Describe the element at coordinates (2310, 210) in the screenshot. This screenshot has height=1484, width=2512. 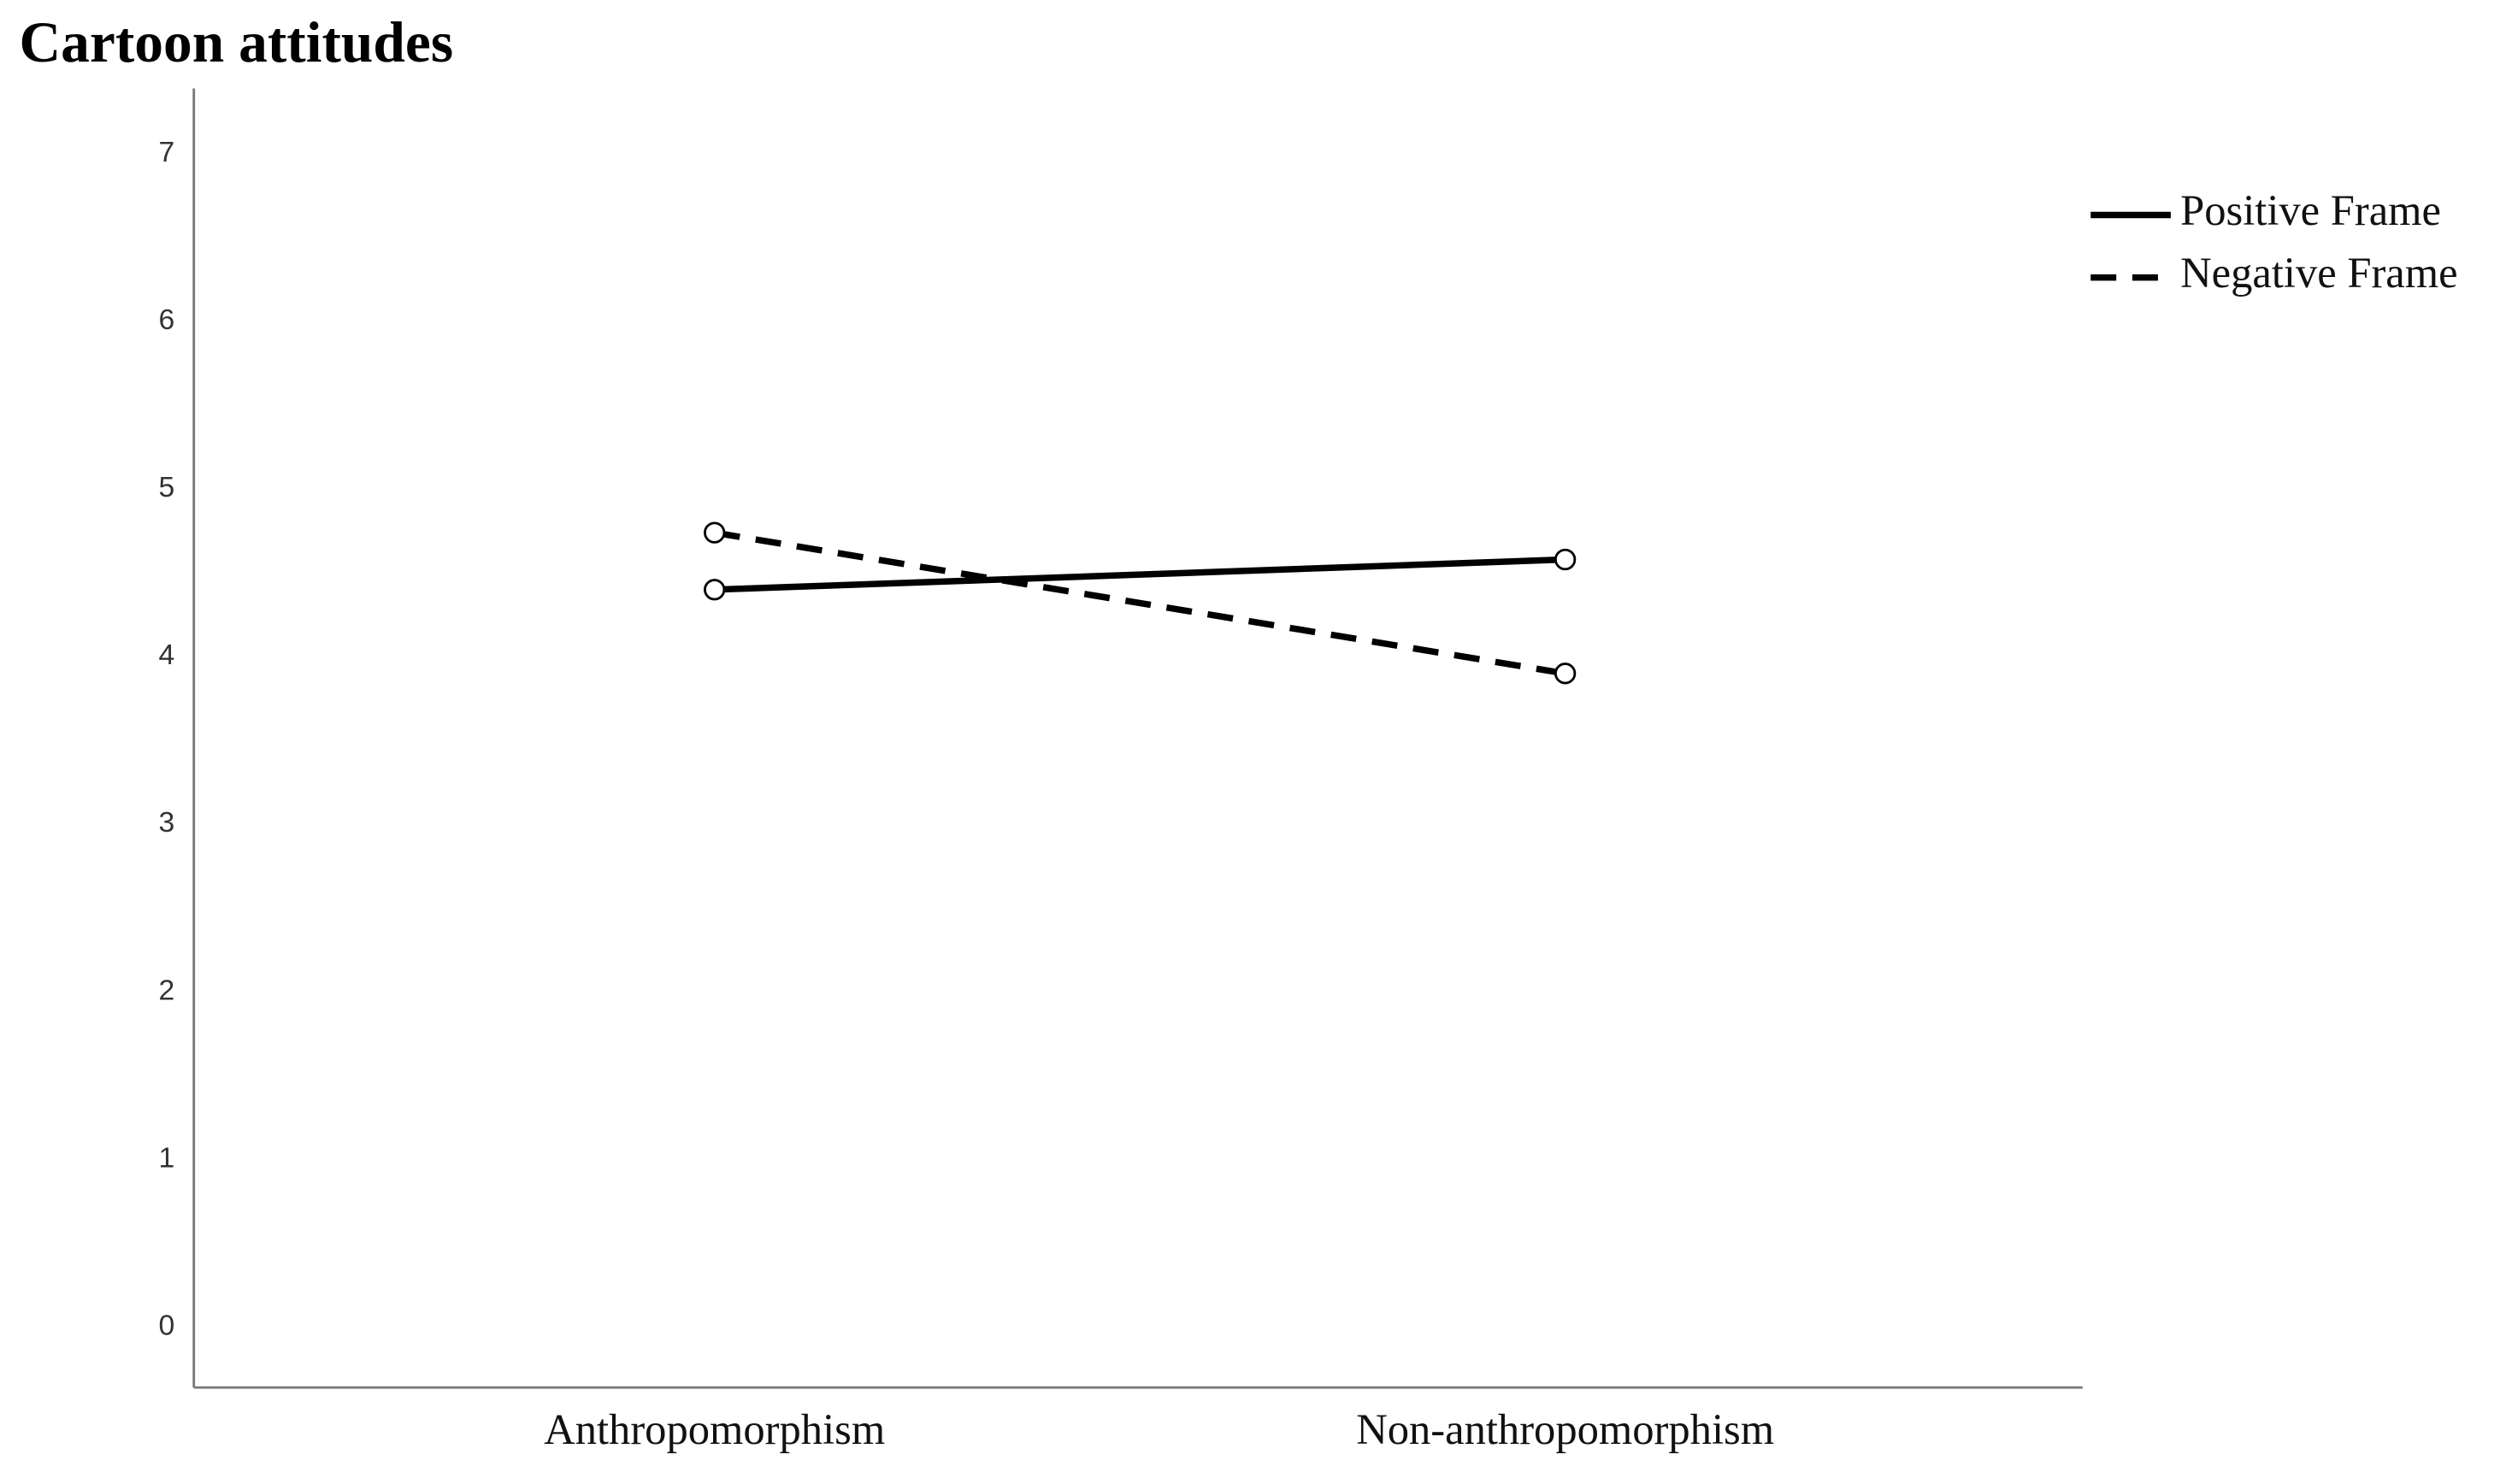
I see `legend-label: Positive Frame` at that location.